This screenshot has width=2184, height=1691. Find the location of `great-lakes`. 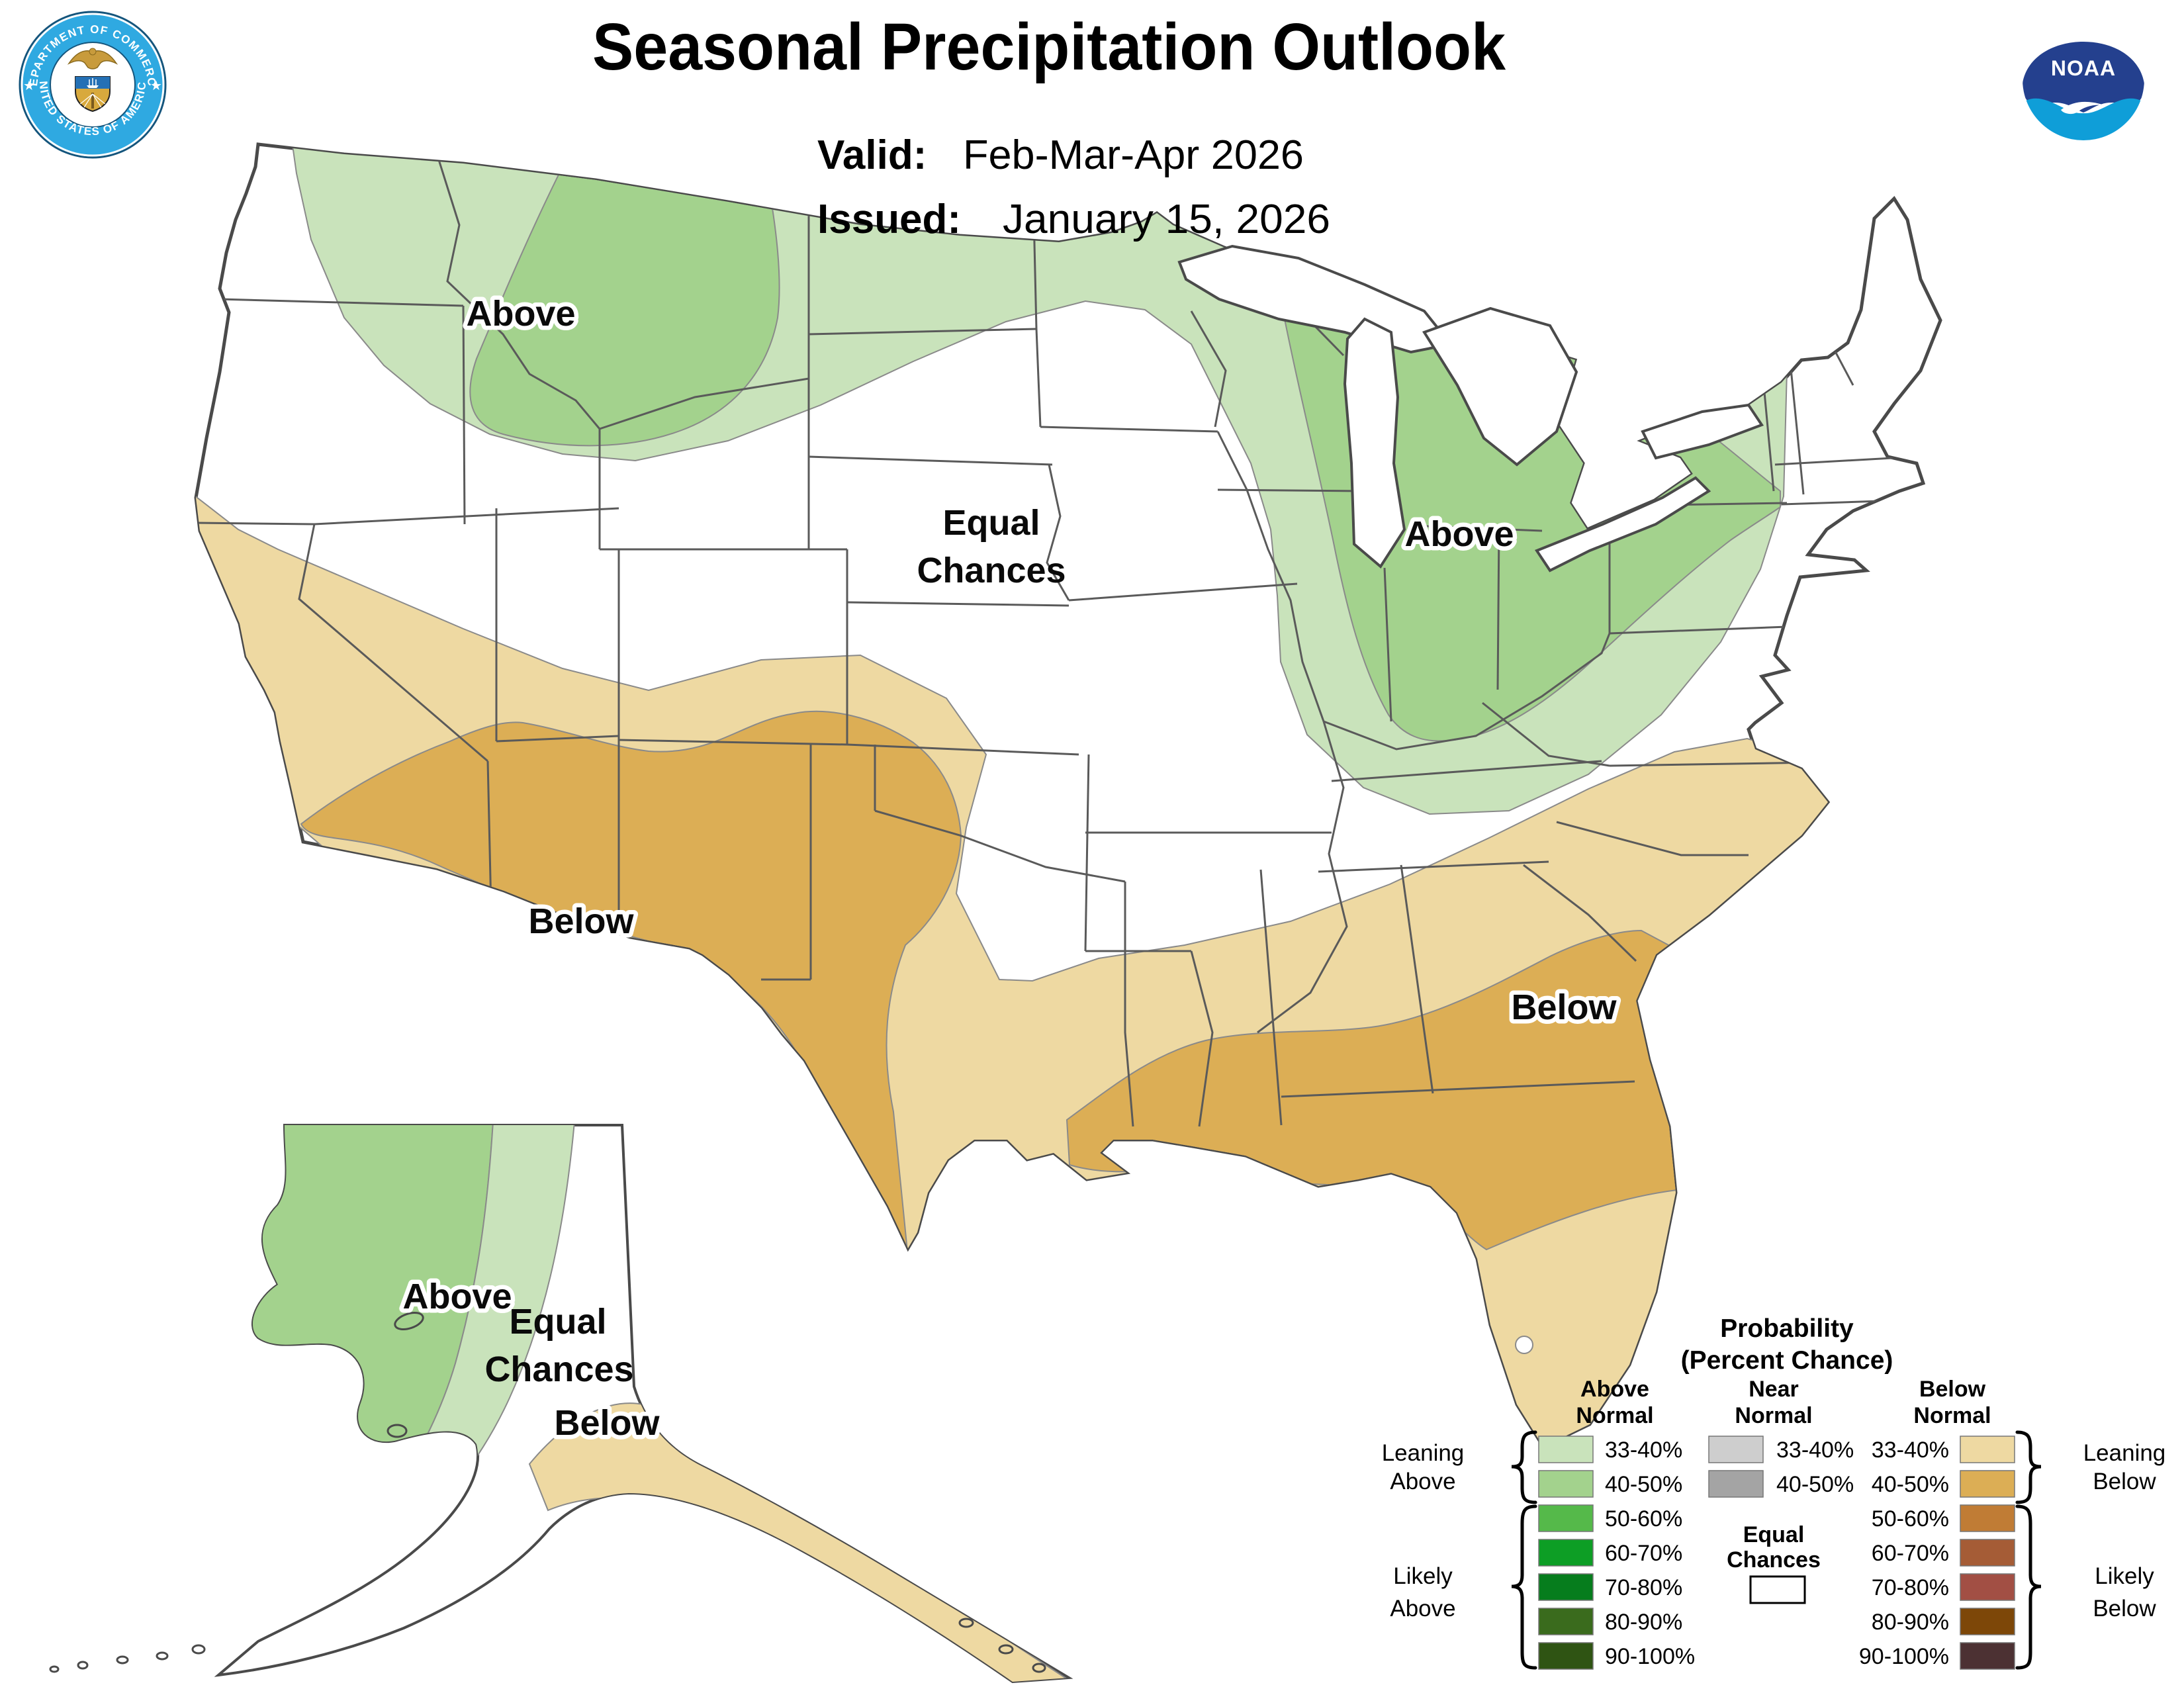

great-lakes is located at coordinates (1470, 408).